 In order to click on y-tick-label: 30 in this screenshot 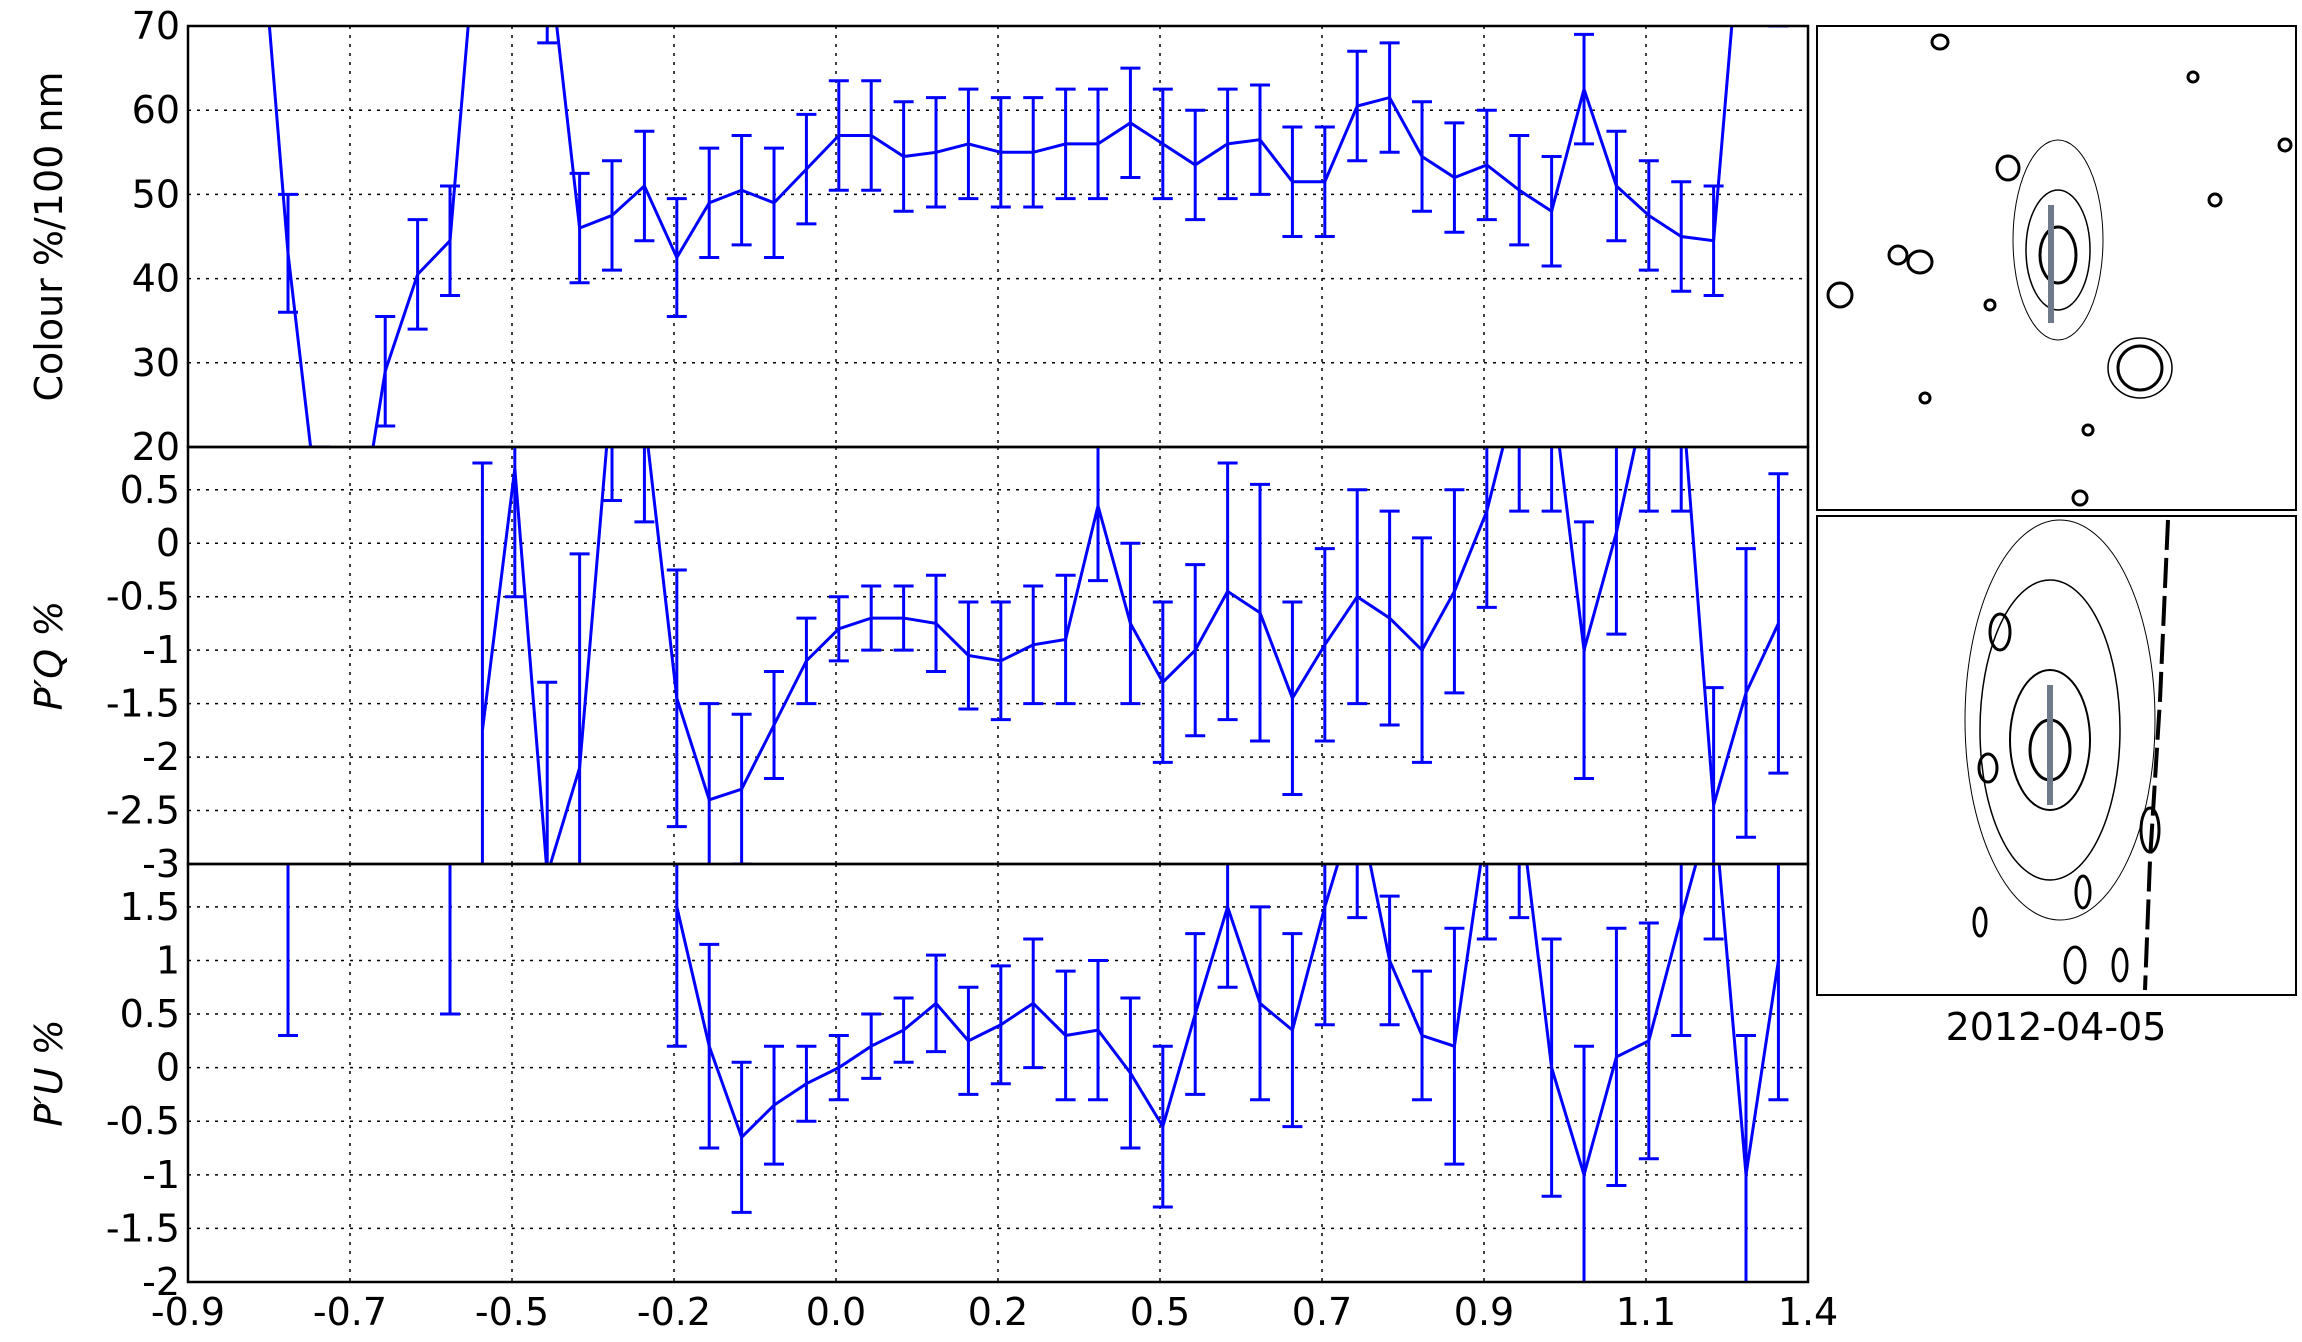, I will do `click(156, 363)`.